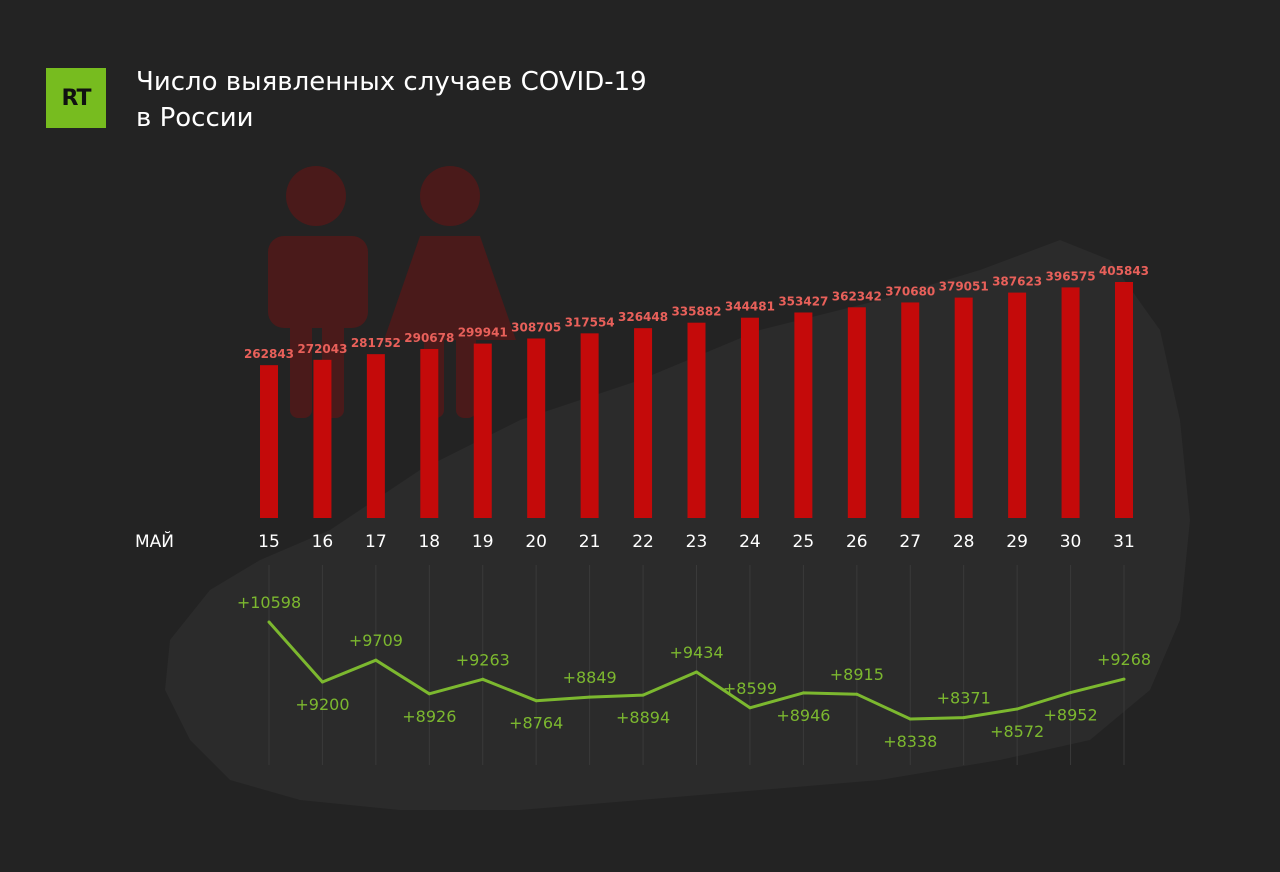 The width and height of the screenshot is (1280, 872). What do you see at coordinates (857, 542) in the screenshot?
I see `x-tick-26: 26` at bounding box center [857, 542].